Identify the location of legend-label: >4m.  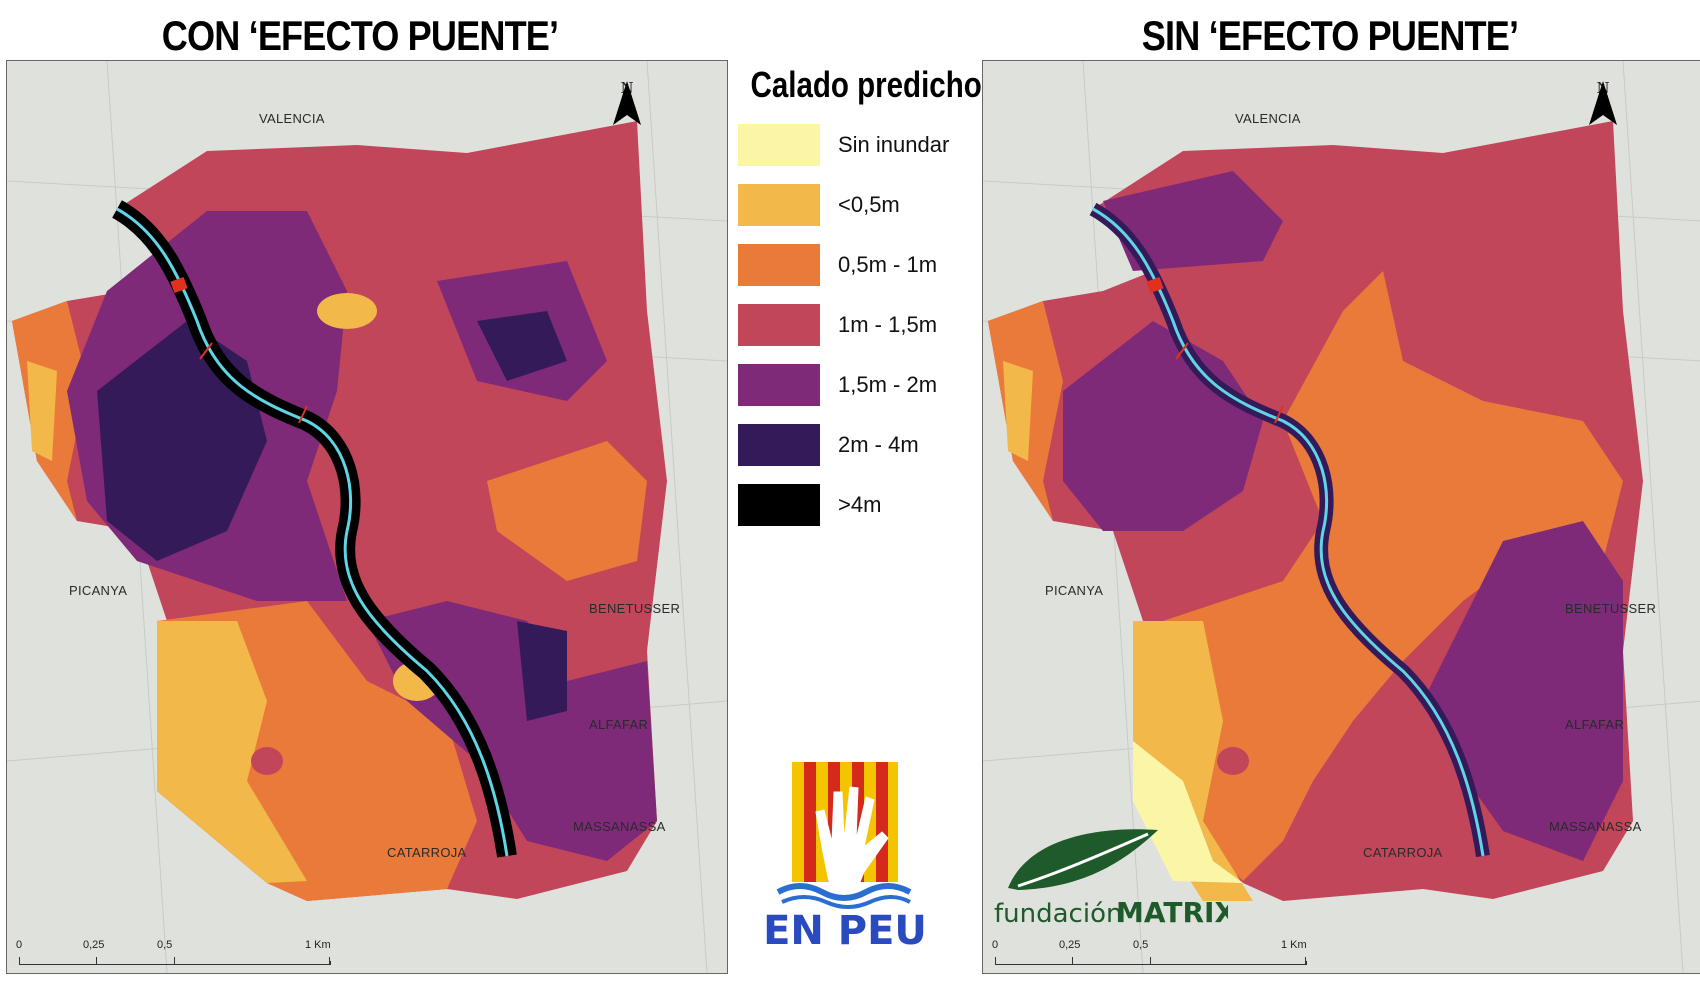
(860, 504).